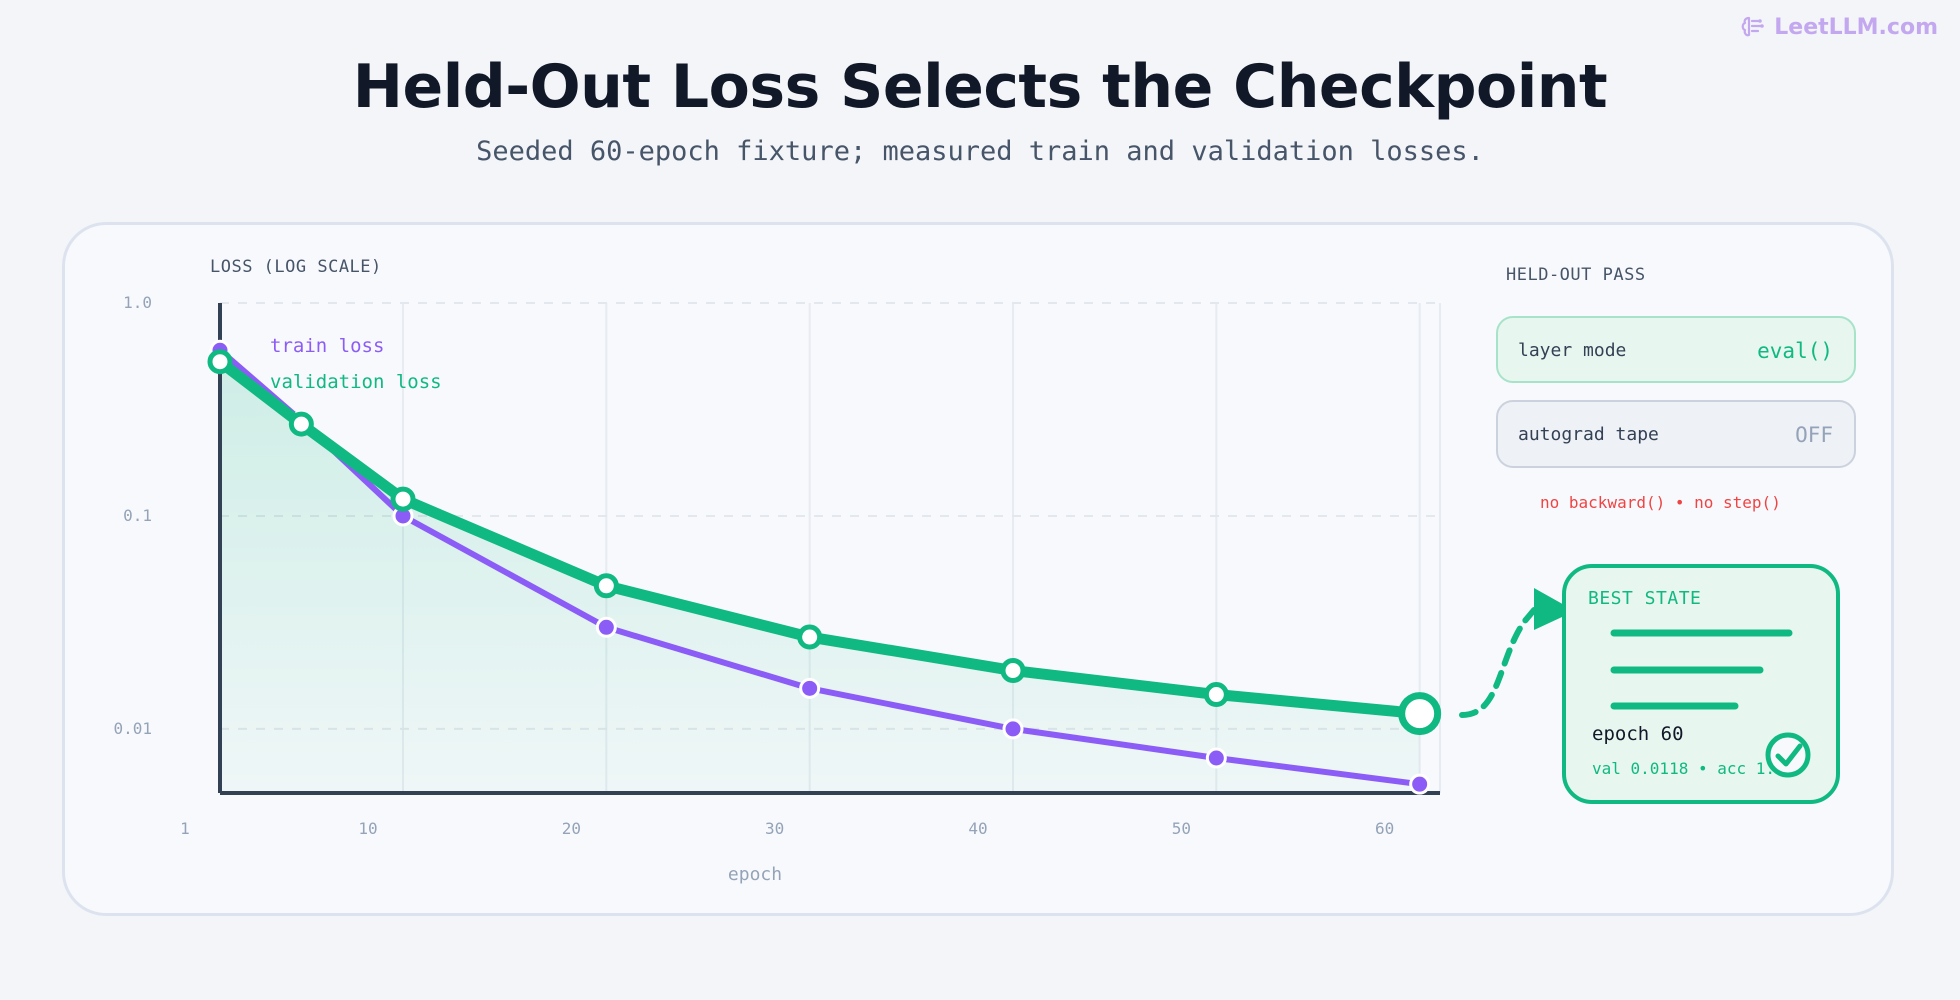 The height and width of the screenshot is (1000, 1960). I want to click on legend-train-label: train loss, so click(327, 346).